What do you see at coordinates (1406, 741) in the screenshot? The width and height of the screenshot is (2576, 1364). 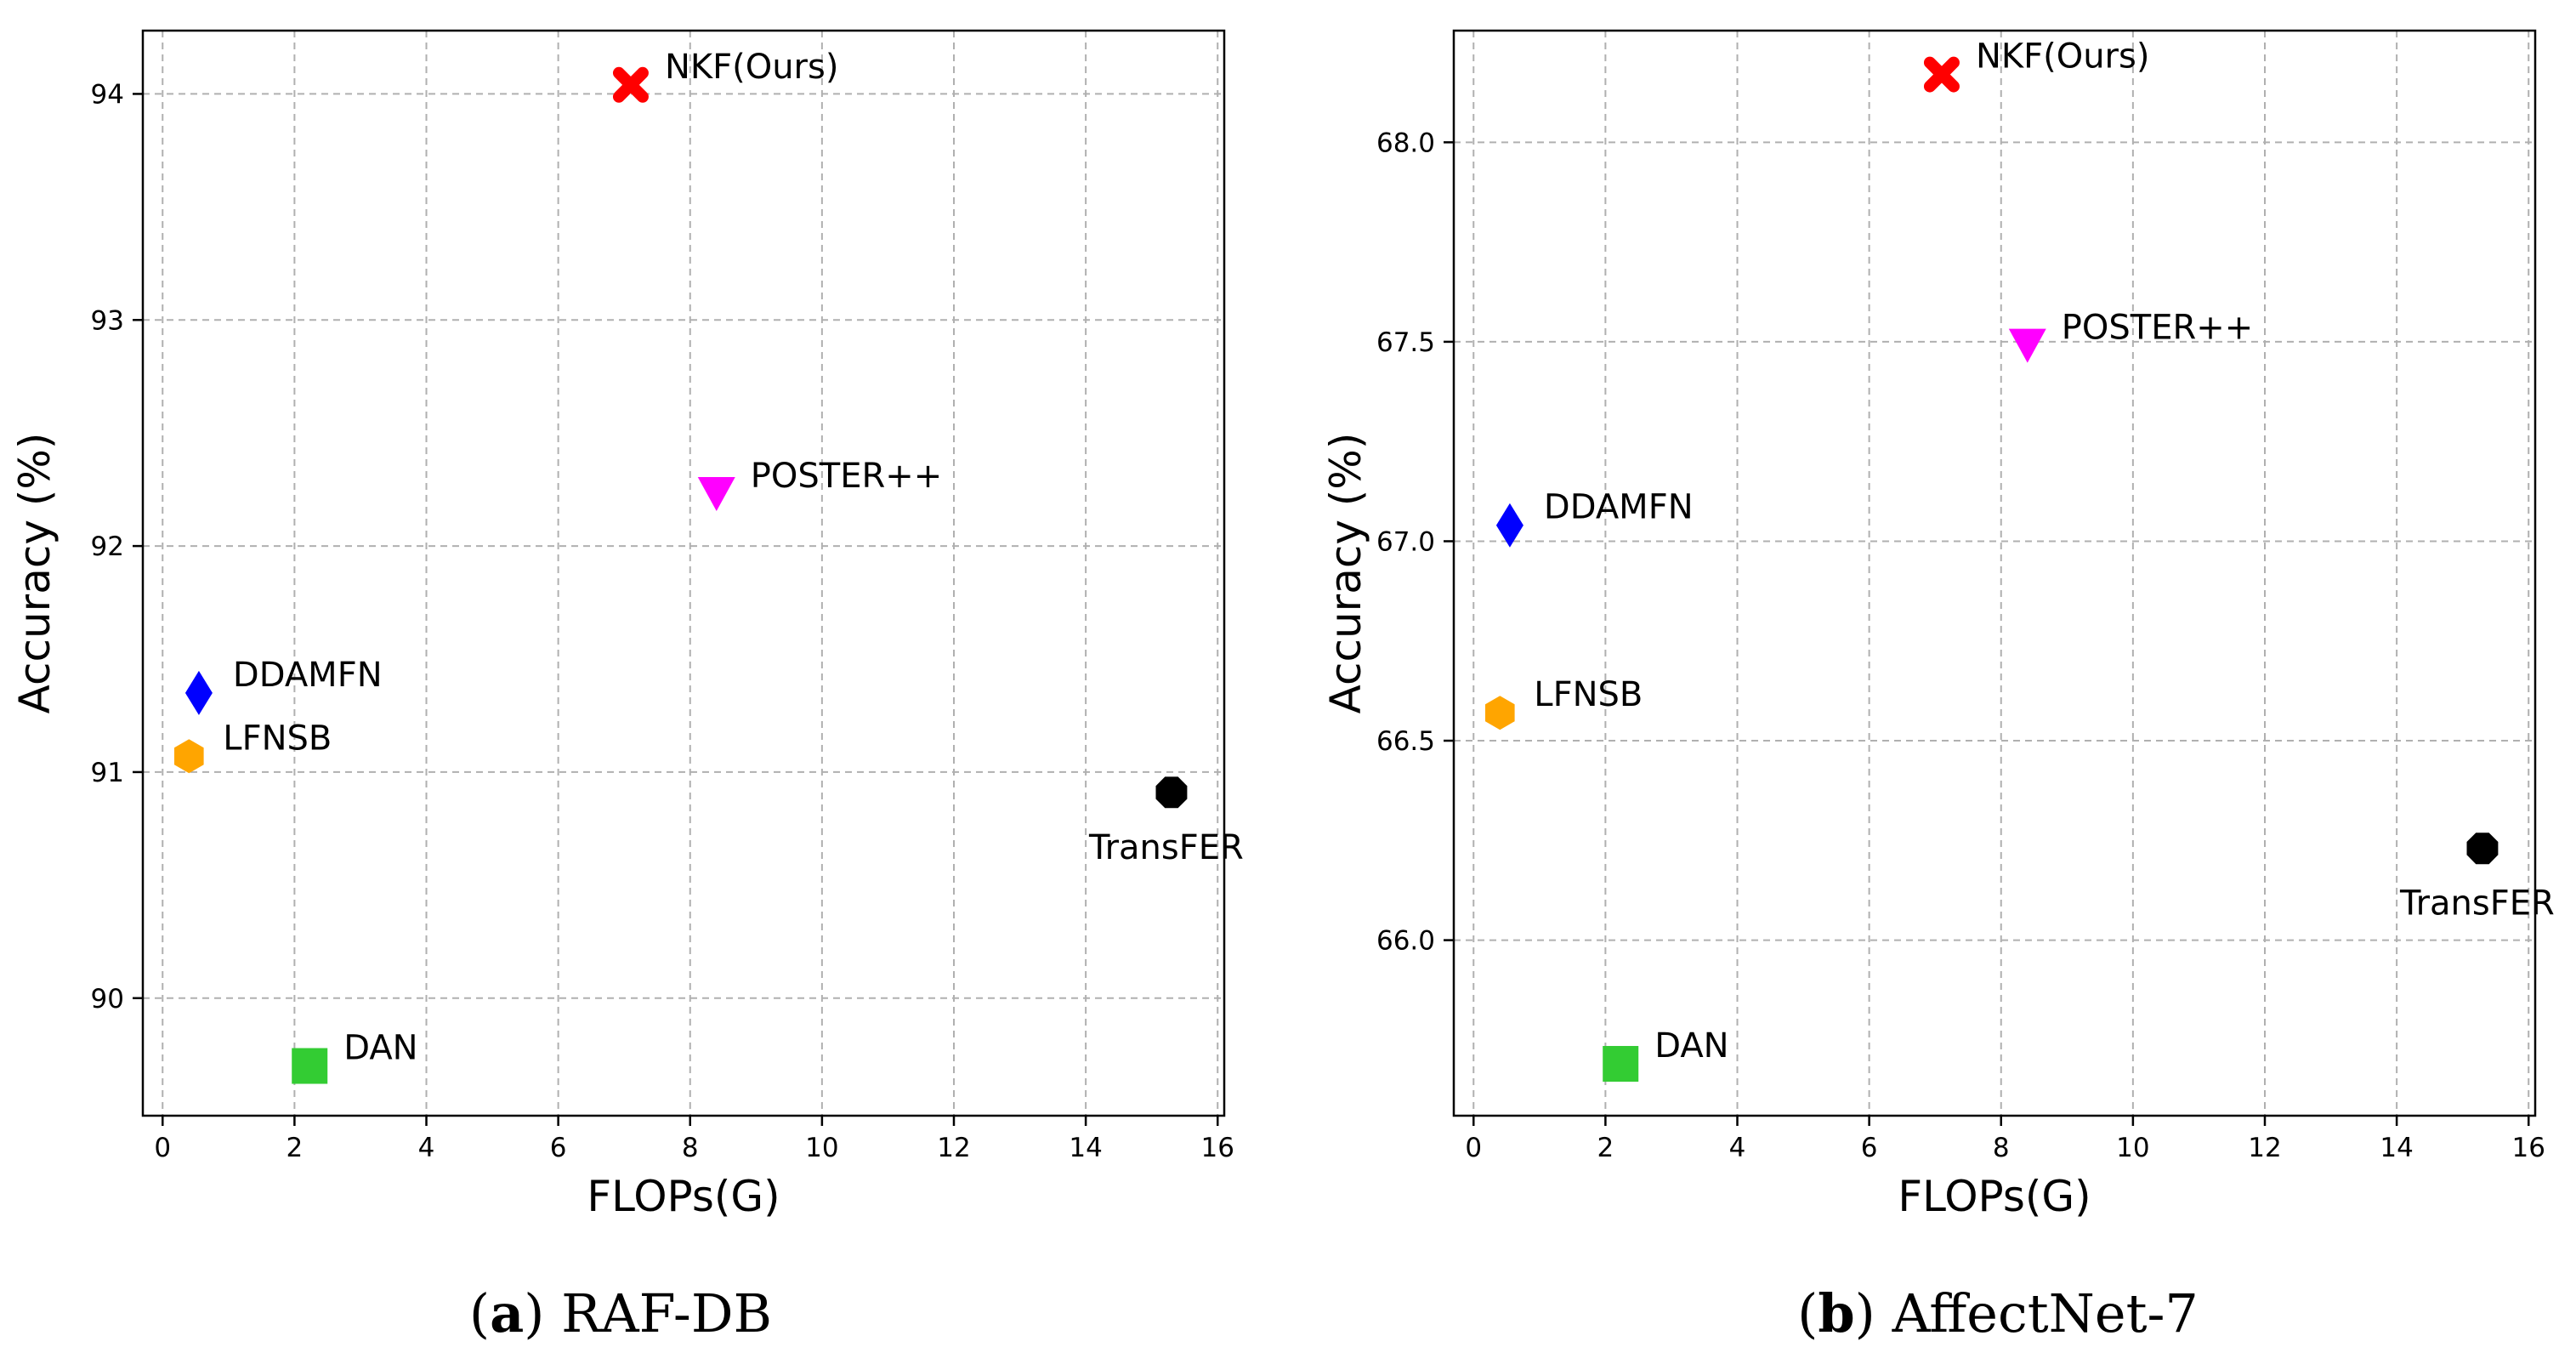 I see `y-tick-label: 66.5` at bounding box center [1406, 741].